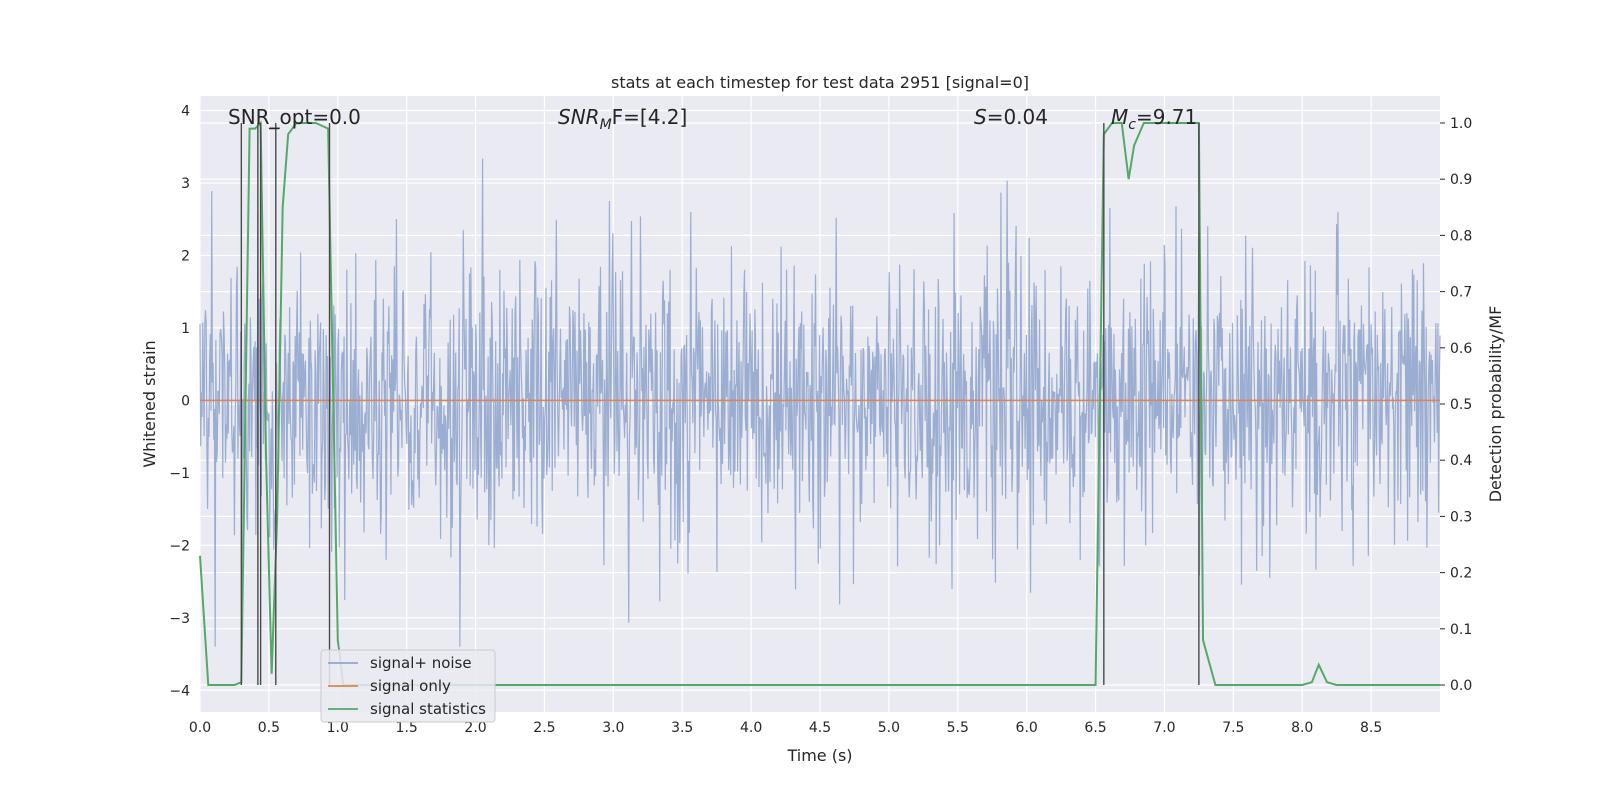  What do you see at coordinates (179, 546) in the screenshot?
I see `left-y-tick-label: −2` at bounding box center [179, 546].